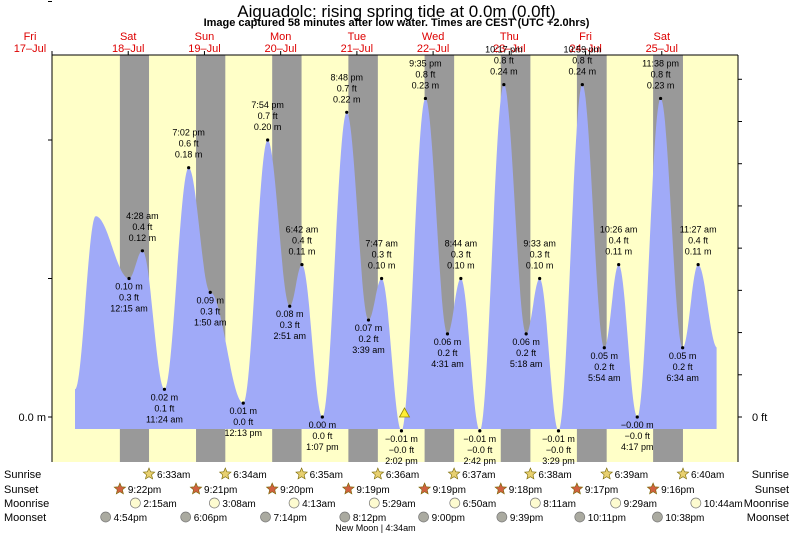 The height and width of the screenshot is (537, 793). I want to click on tide-ft: 0.0 ft, so click(243, 422).